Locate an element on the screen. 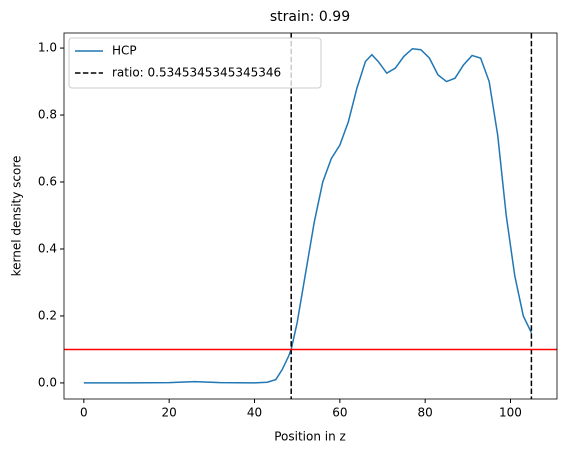 The height and width of the screenshot is (454, 567). x-tick-label: 60 is located at coordinates (339, 413).